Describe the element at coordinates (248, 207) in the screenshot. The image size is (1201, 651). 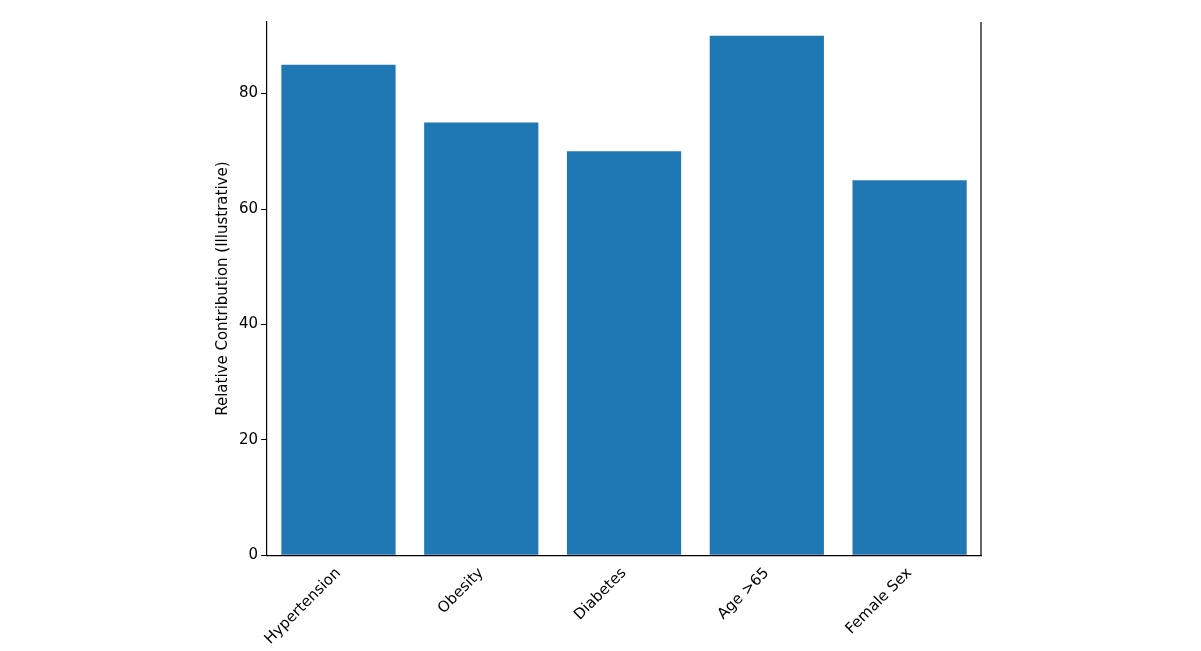
I see `y-tick-label: 60` at that location.